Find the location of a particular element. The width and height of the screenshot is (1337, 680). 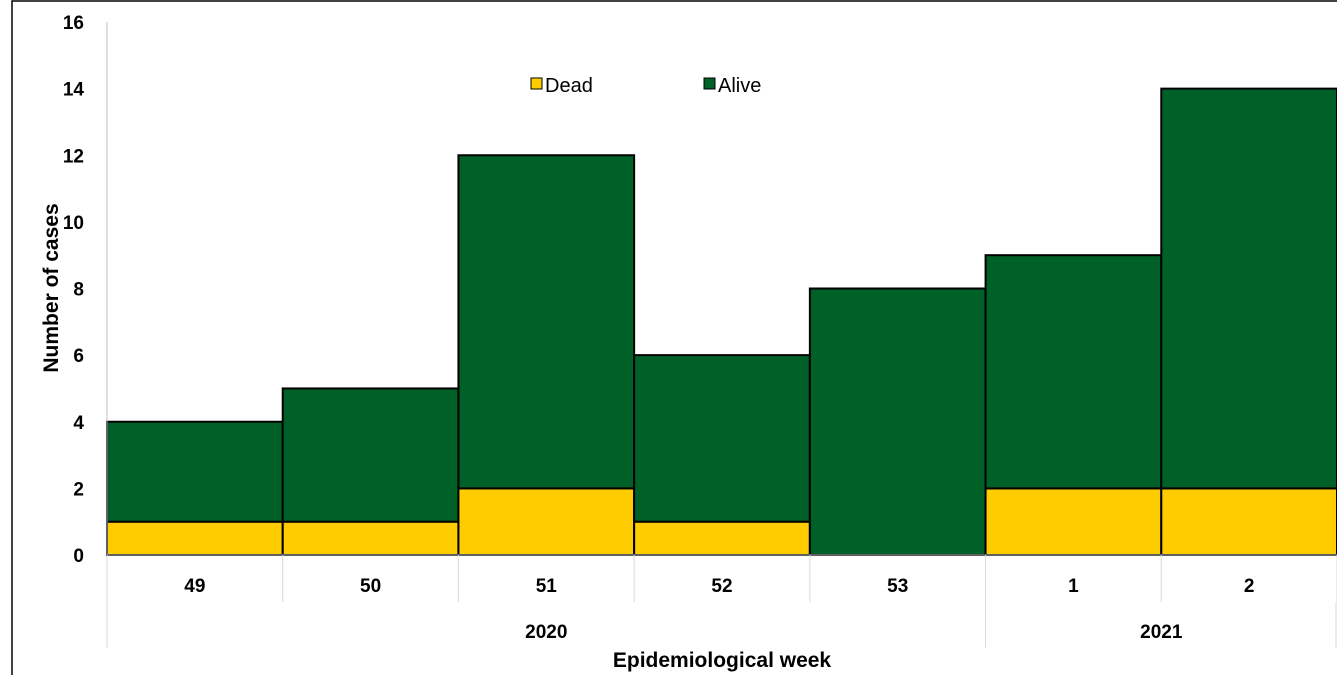

x-group-label: 2021 is located at coordinates (1161, 632).